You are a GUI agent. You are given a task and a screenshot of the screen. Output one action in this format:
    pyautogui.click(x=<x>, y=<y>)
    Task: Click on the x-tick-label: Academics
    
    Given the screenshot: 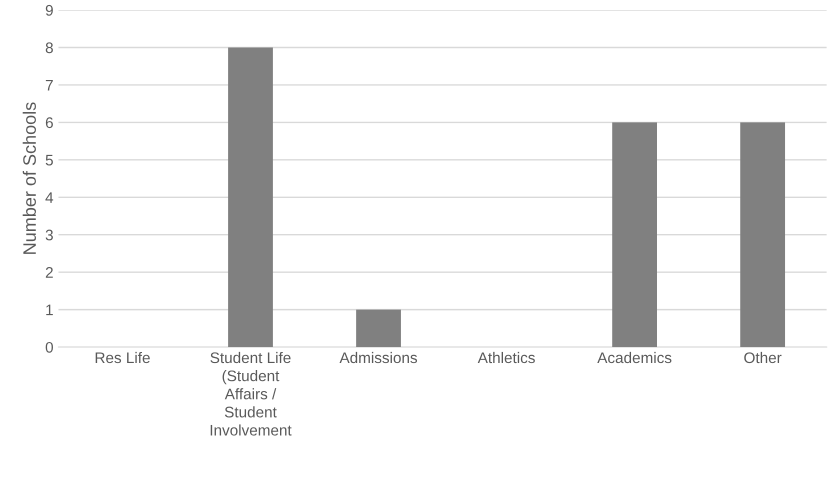 What is the action you would take?
    pyautogui.click(x=634, y=358)
    